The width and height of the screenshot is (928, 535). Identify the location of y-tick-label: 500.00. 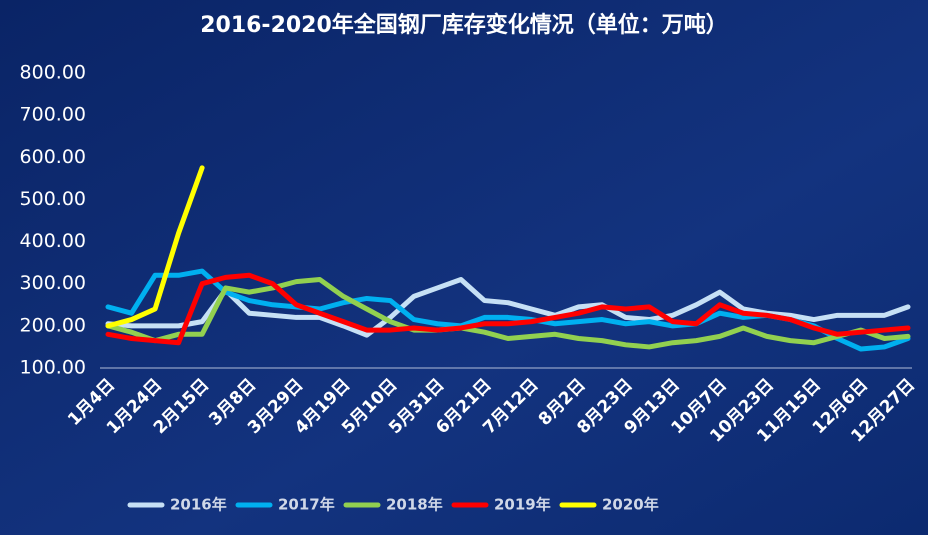
(53, 199).